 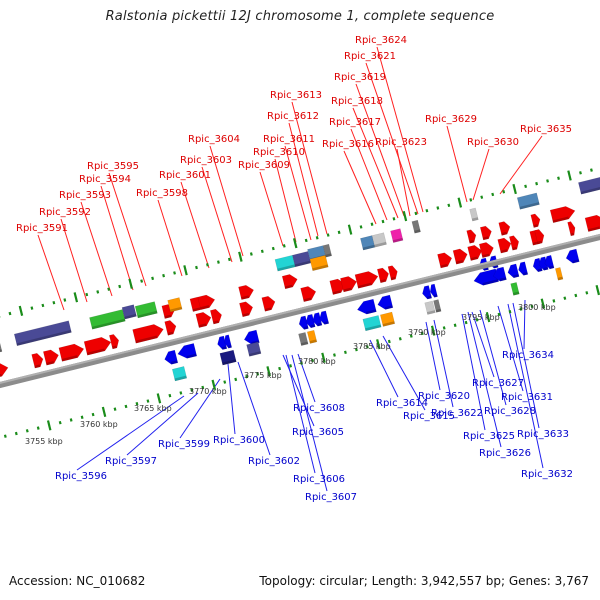 What do you see at coordinates (206, 160) in the screenshot?
I see `gene-label-rpic-3603: Rpic_3603` at bounding box center [206, 160].